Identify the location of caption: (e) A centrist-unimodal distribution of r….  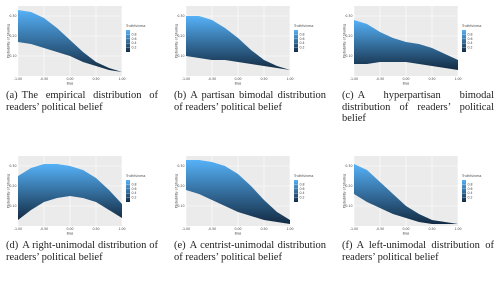
(250, 251).